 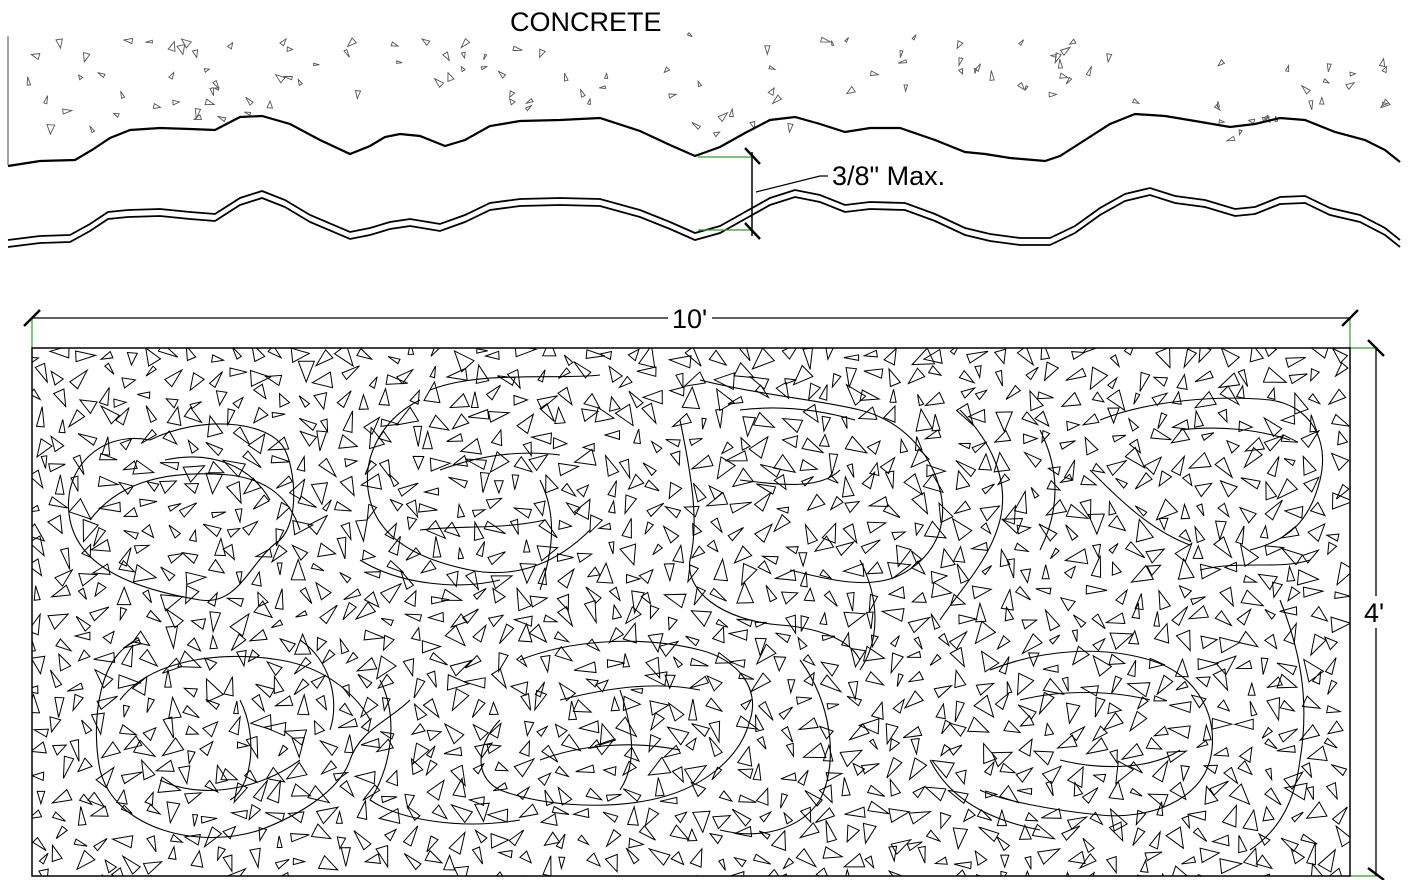 I want to click on aggregate-stipple, so click(x=708, y=86).